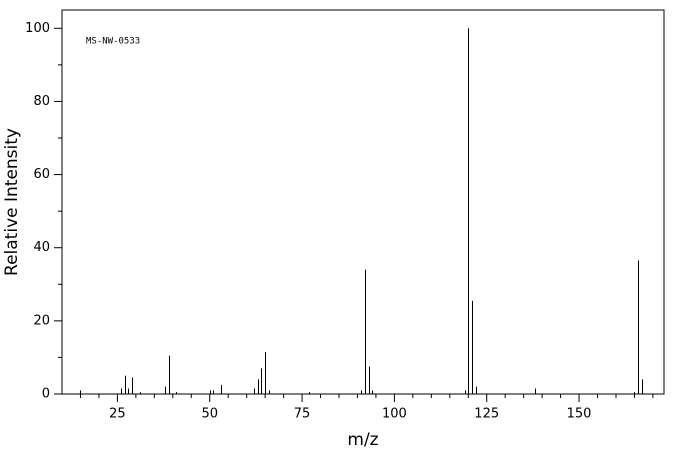 This screenshot has width=676, height=455. I want to click on x-tick-label: 100, so click(394, 414).